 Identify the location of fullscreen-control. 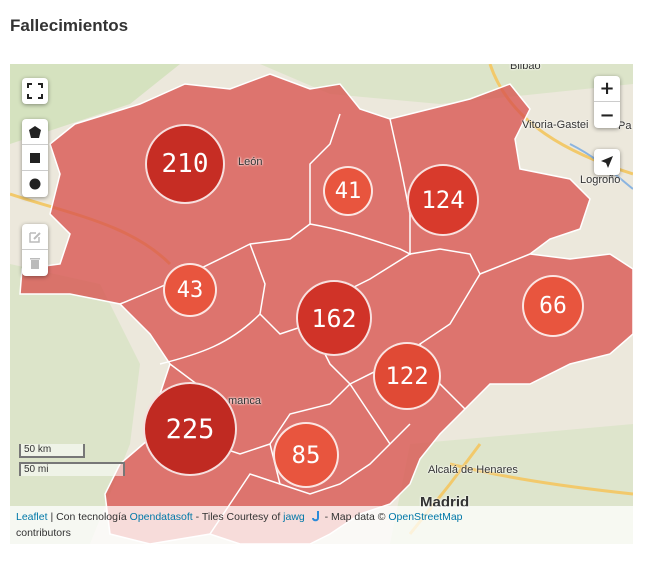
(35, 91).